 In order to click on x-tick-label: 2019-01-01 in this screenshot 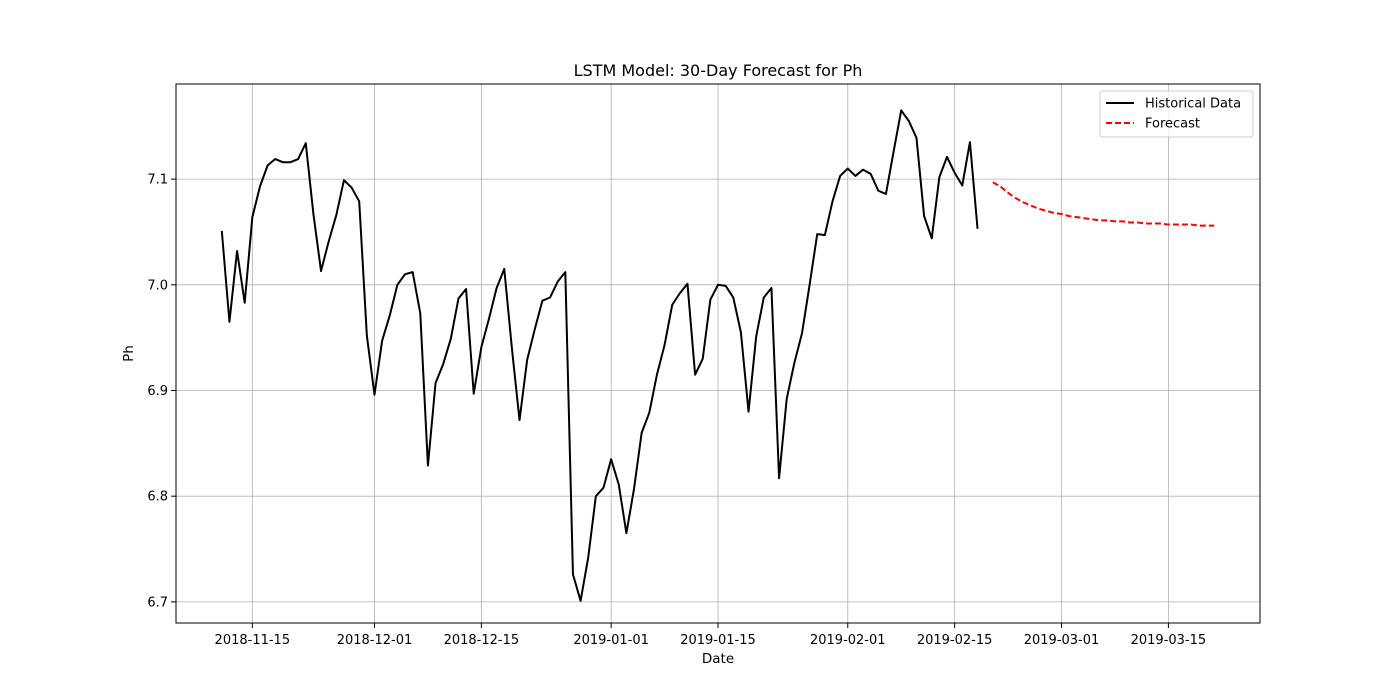, I will do `click(611, 640)`.